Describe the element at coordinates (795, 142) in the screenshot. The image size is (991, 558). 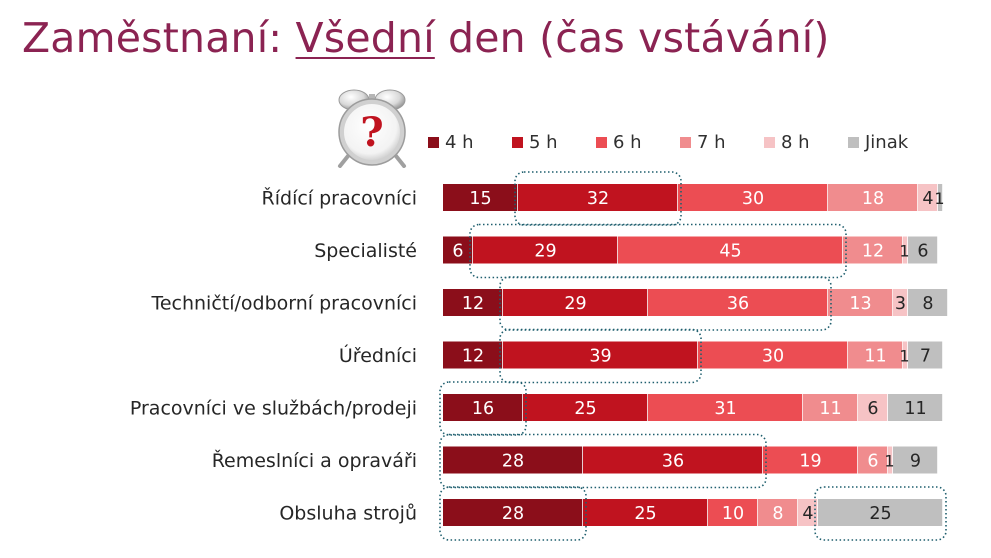
I see `legend-label-4: 8 h` at that location.